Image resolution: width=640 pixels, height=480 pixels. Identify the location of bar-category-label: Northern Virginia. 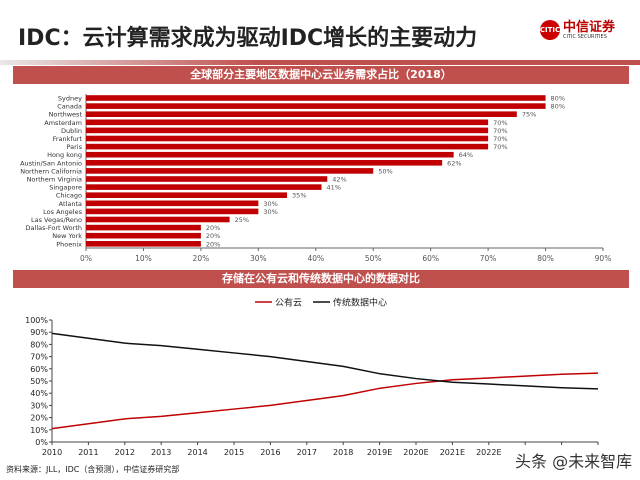
(54, 180).